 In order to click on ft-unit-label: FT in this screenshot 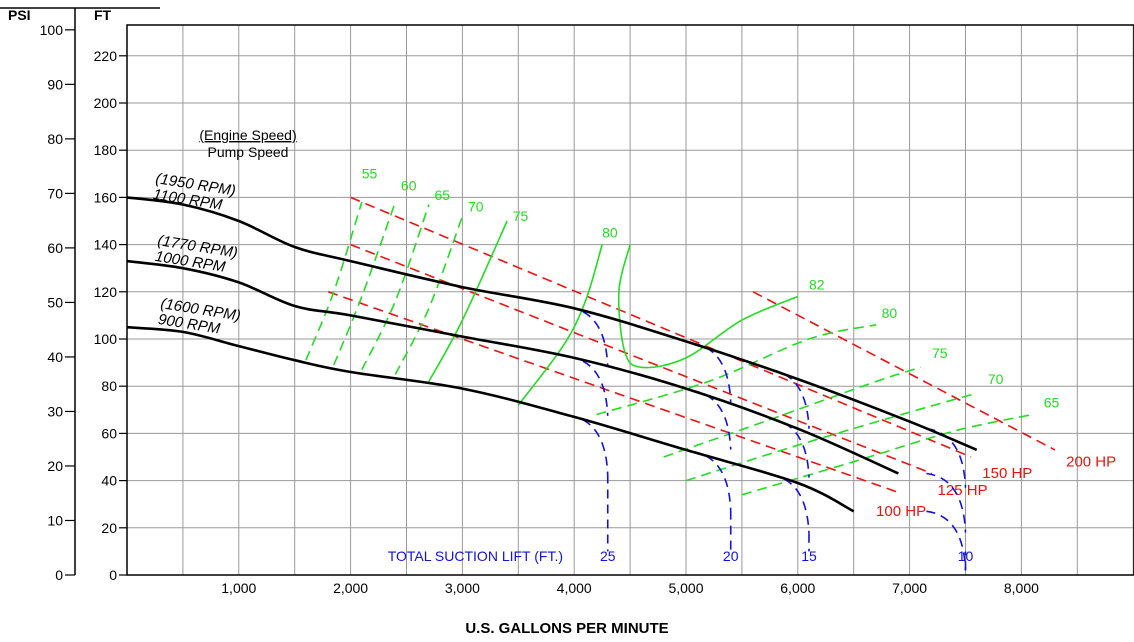, I will do `click(103, 15)`.